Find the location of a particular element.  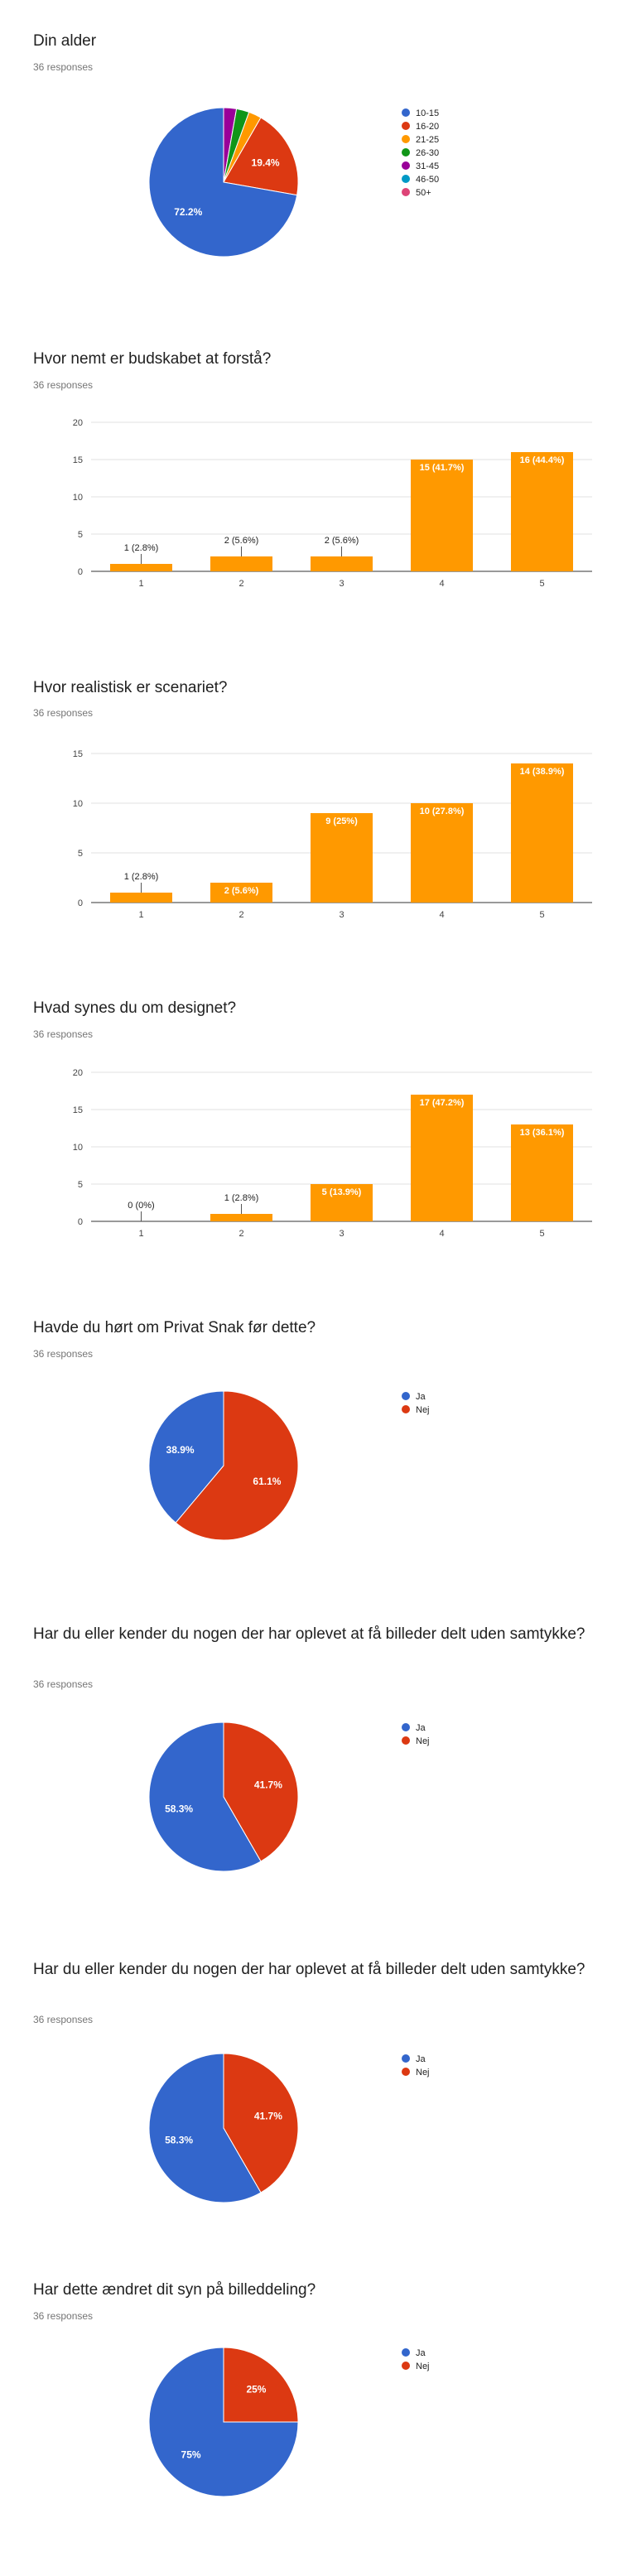

question-title: Havde du hørt om Privat Snak før dette? is located at coordinates (174, 1327).